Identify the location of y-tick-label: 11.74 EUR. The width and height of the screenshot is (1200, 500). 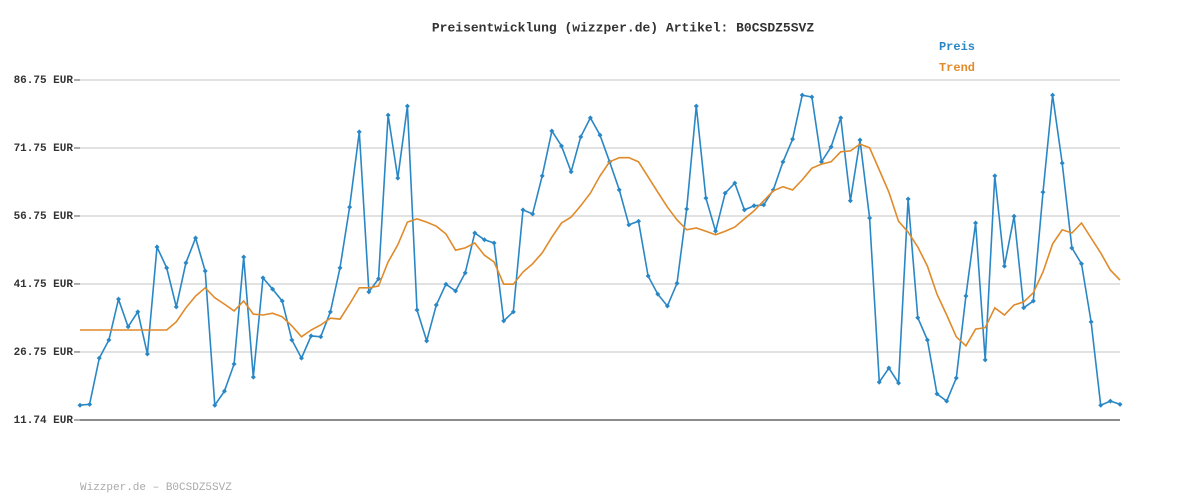
(44, 421).